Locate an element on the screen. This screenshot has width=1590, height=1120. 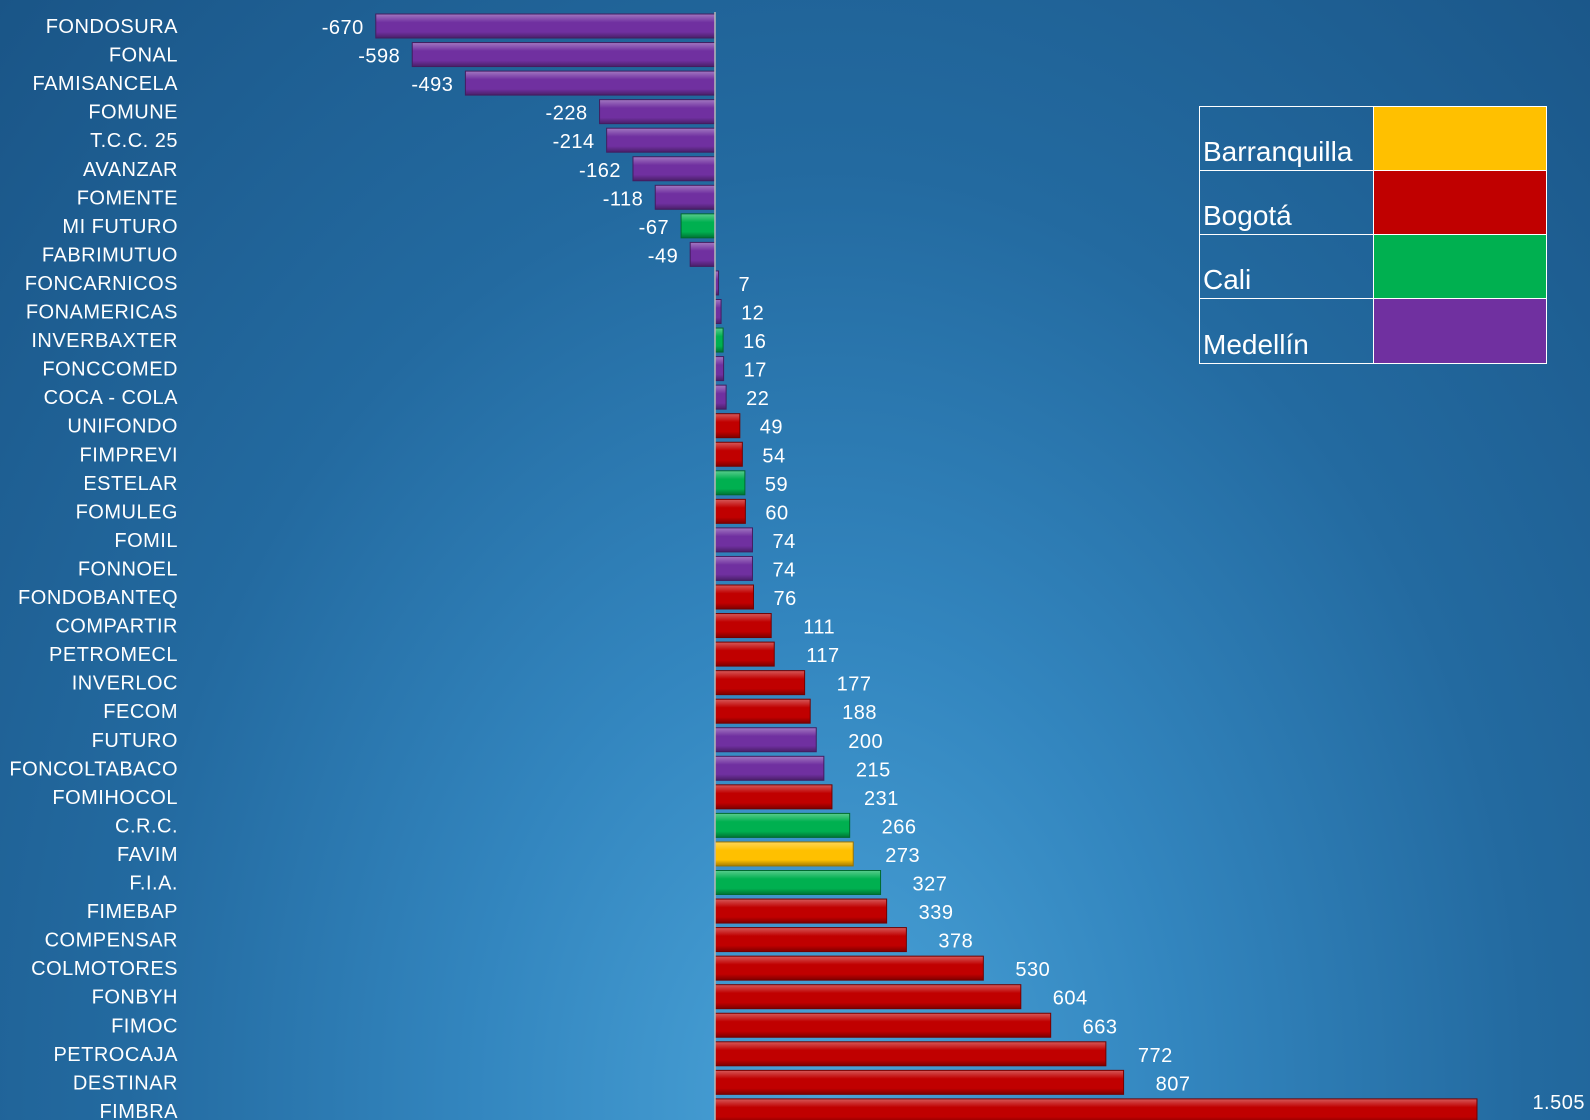
category-label: FOMIL is located at coordinates (146, 541).